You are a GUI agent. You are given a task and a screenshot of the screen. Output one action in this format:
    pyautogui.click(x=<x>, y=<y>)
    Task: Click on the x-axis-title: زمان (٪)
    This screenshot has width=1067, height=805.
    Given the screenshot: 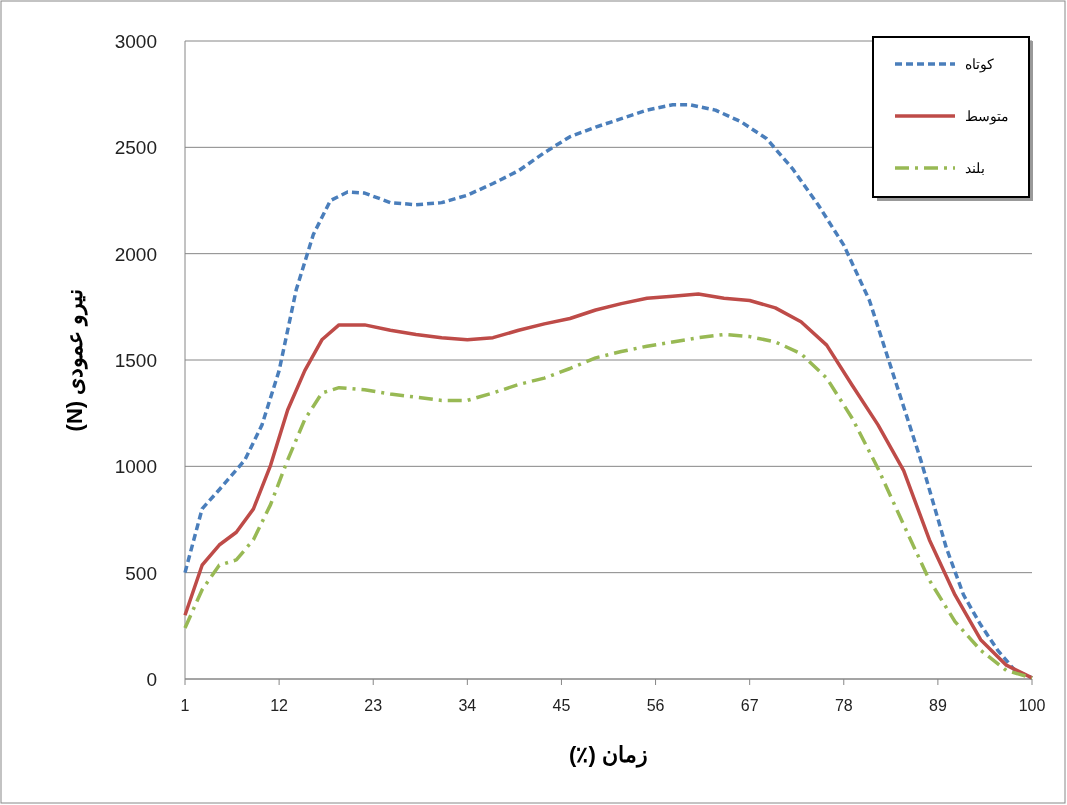 What is the action you would take?
    pyautogui.click(x=608, y=755)
    